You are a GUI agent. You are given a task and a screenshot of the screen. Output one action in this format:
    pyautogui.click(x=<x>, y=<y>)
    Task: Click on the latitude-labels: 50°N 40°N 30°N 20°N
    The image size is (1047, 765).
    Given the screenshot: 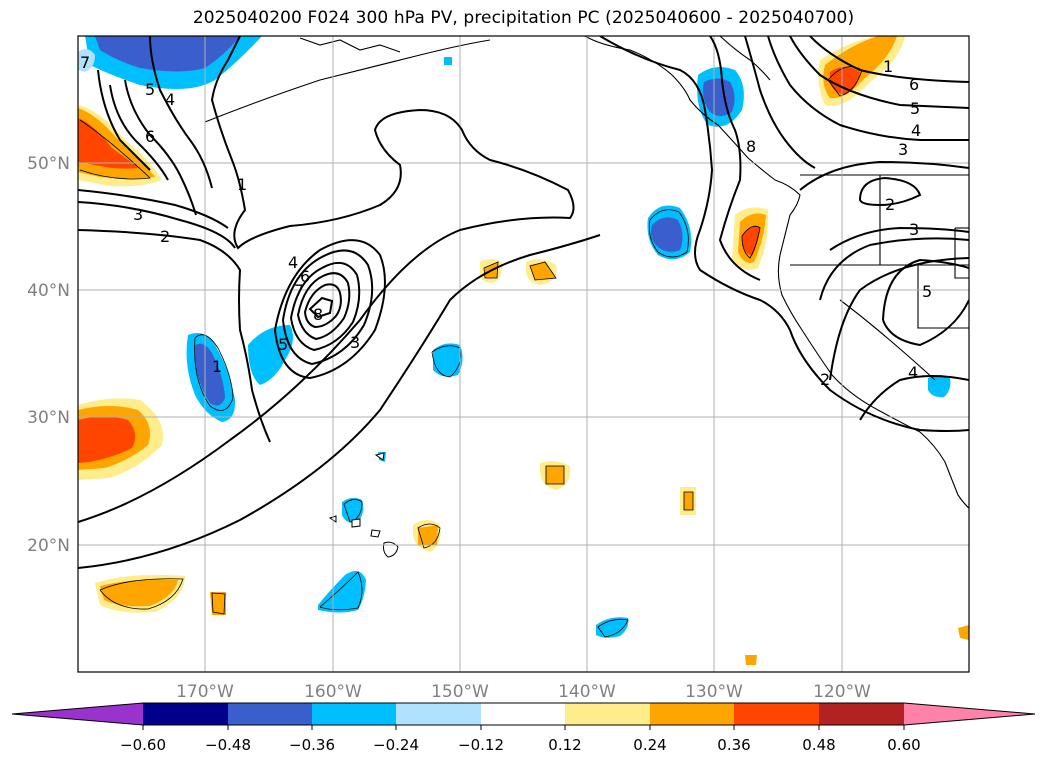 What is the action you would take?
    pyautogui.click(x=48, y=355)
    